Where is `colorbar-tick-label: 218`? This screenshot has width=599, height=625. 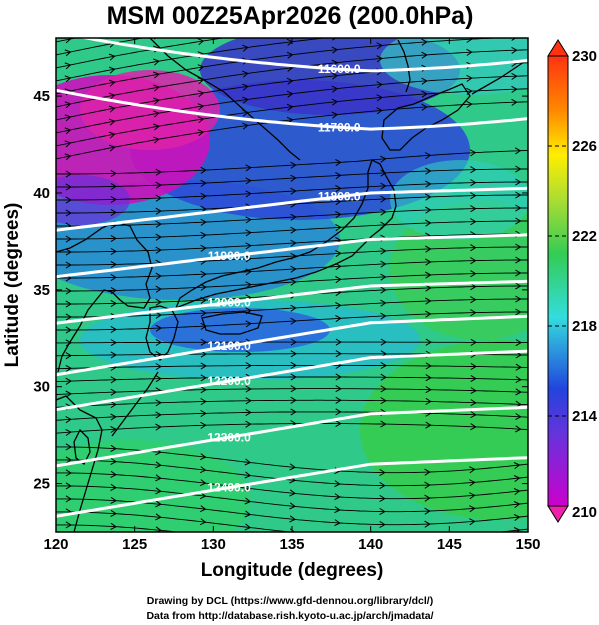
colorbar-tick-label: 218 is located at coordinates (584, 326).